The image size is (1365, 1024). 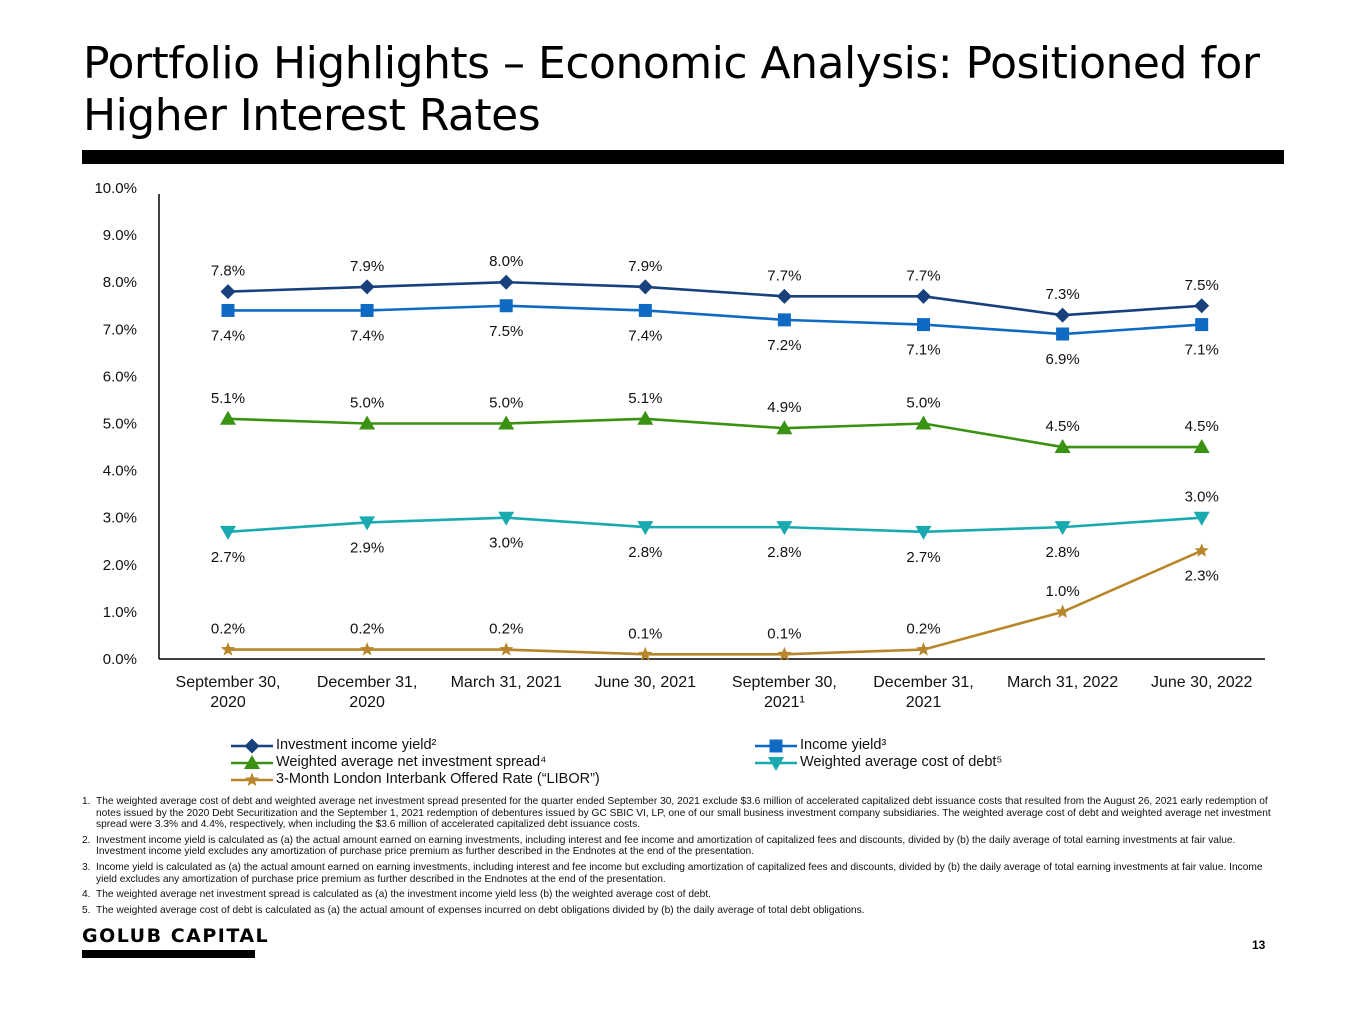 What do you see at coordinates (901, 762) in the screenshot?
I see `legend-label: Weighted average cost of debt⁵` at bounding box center [901, 762].